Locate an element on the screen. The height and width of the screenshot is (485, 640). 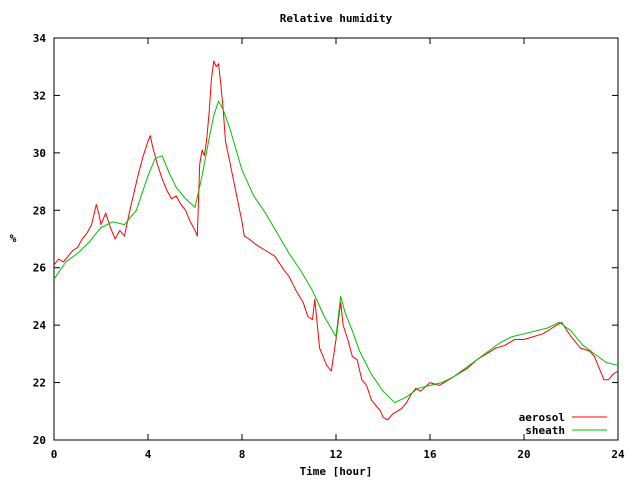
y-tick-label: 28 is located at coordinates (39, 210).